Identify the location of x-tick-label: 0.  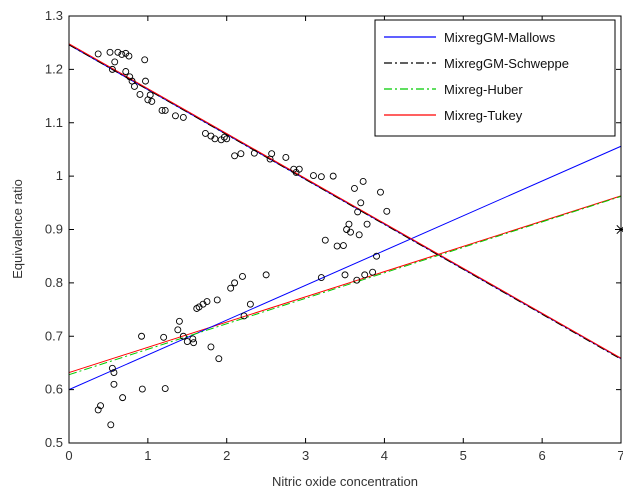
(68, 455).